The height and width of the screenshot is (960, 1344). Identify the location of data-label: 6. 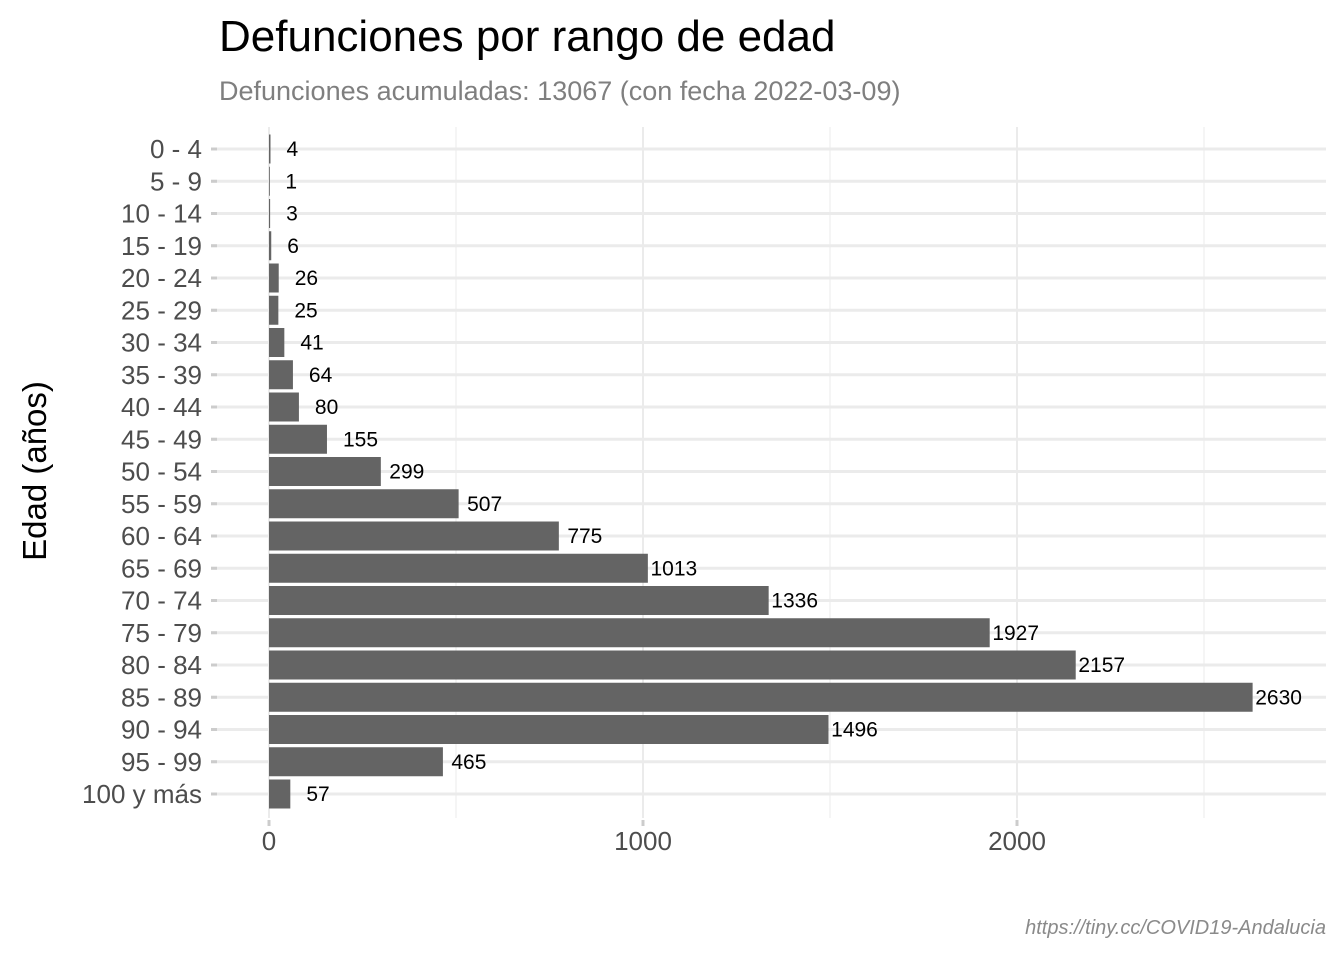
(293, 246).